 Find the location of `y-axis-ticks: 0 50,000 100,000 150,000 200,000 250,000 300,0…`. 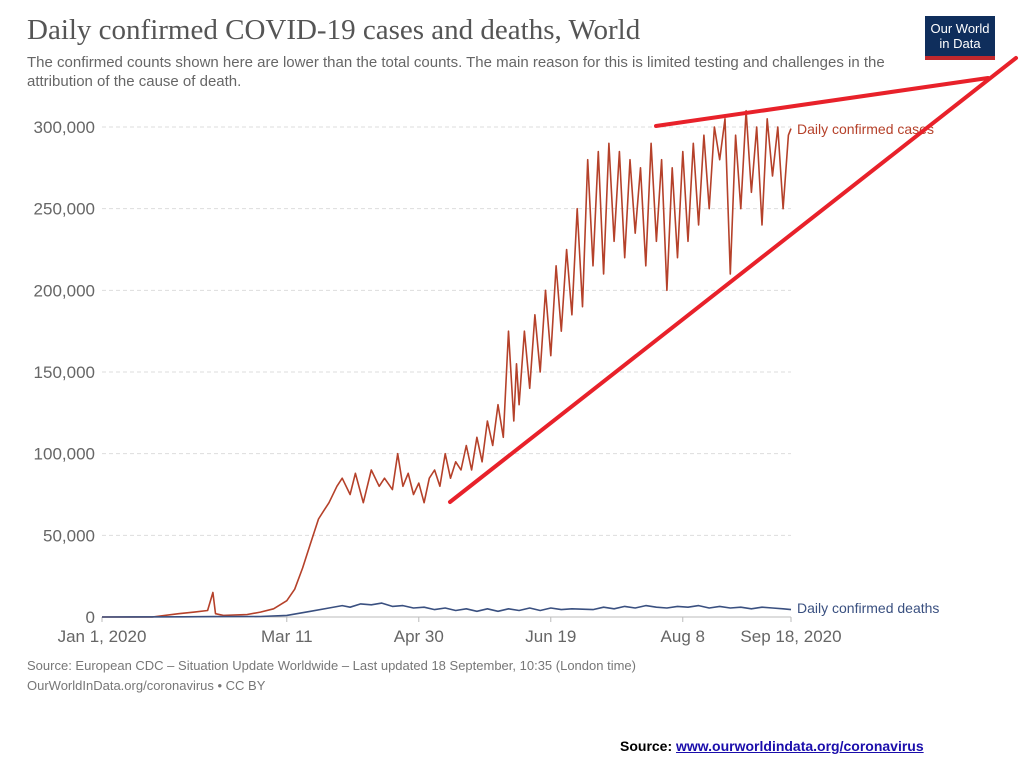

y-axis-ticks: 0 50,000 100,000 150,000 200,000 250,000 300,0… is located at coordinates (64, 372).